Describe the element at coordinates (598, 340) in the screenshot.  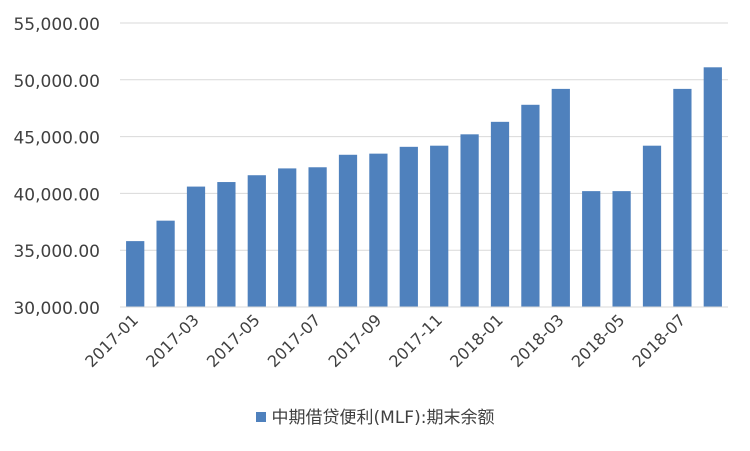
I see `x-tick-label: 2018-05` at that location.